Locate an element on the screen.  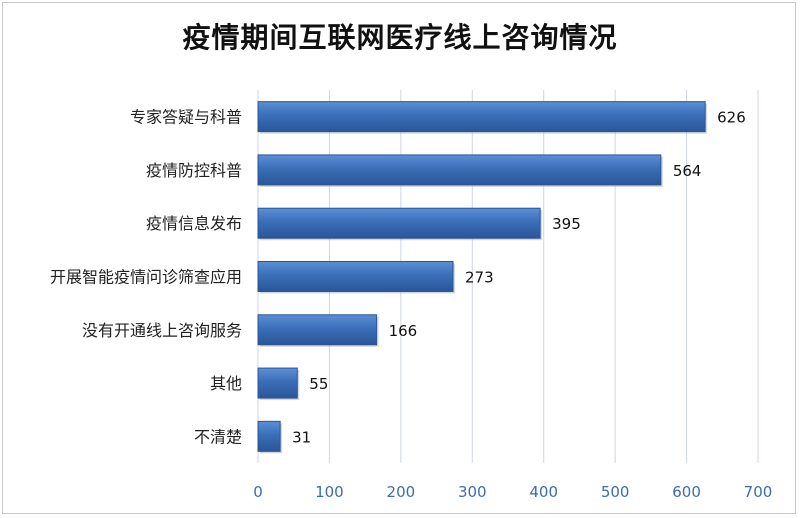
value-label: 626 is located at coordinates (731, 118).